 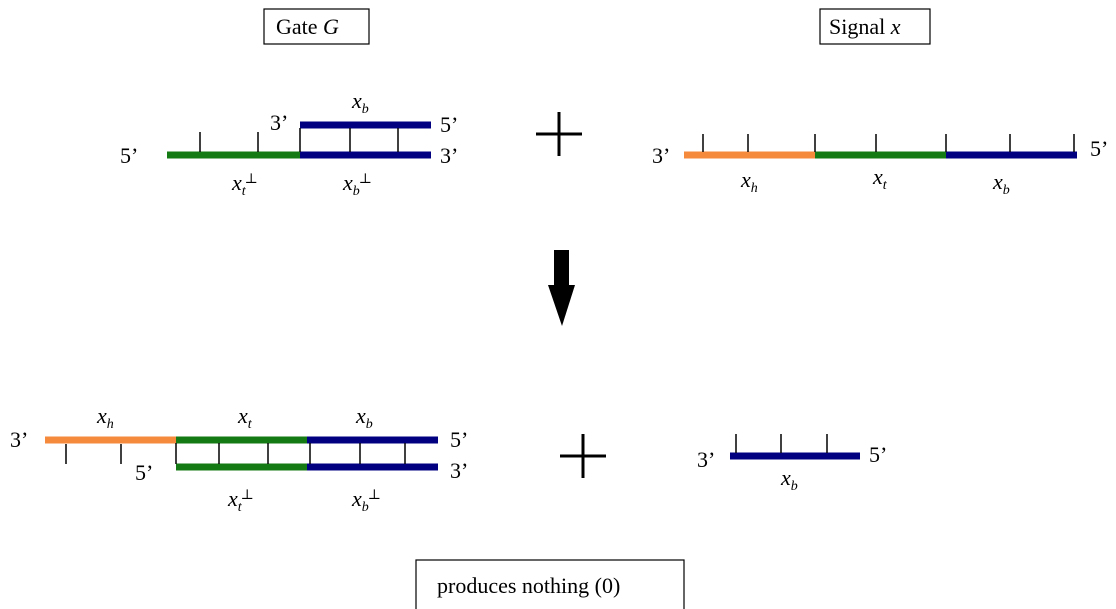 I want to click on product-top-5prime: 5’, so click(x=459, y=439).